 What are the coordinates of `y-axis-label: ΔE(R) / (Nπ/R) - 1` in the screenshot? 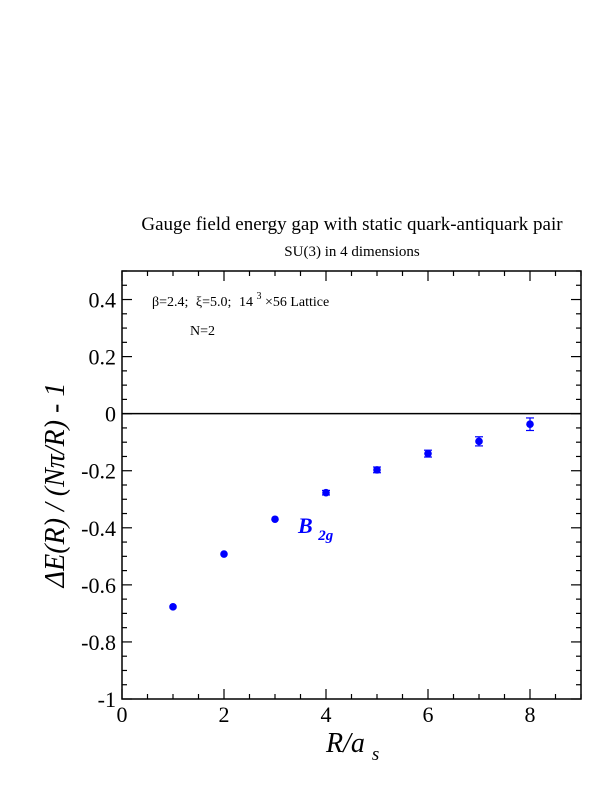 It's located at (55, 486).